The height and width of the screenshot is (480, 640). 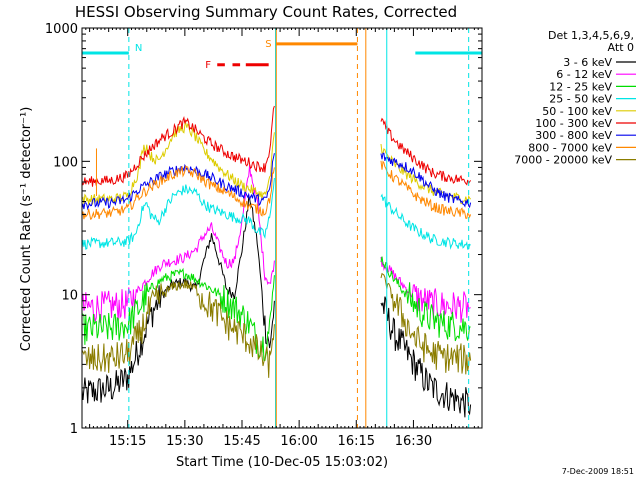 What do you see at coordinates (413, 441) in the screenshot?
I see `x-tick-label-5: 16:30` at bounding box center [413, 441].